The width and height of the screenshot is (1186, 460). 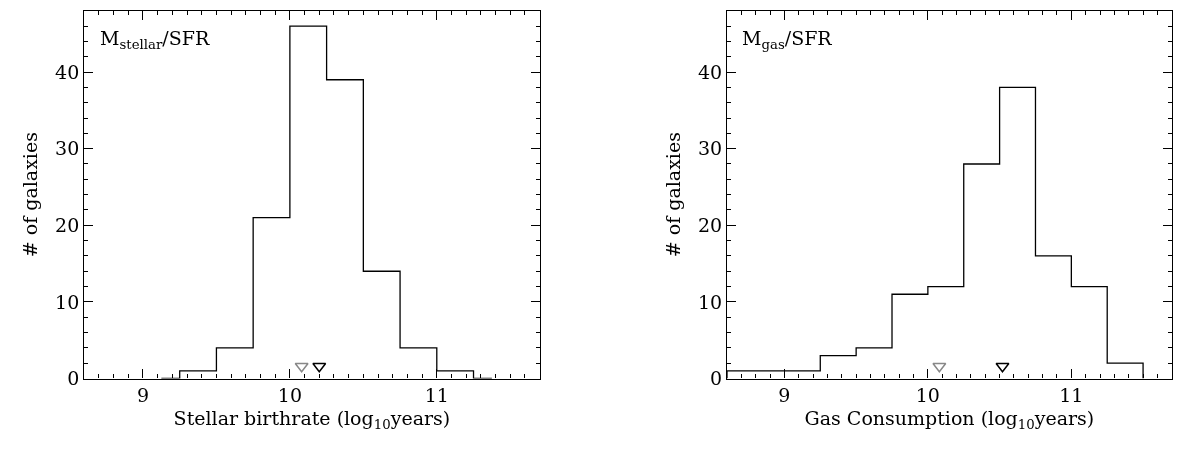 I want to click on x-axis-title: Stellar birthrate (log$_{10}$years), so click(x=312, y=420).